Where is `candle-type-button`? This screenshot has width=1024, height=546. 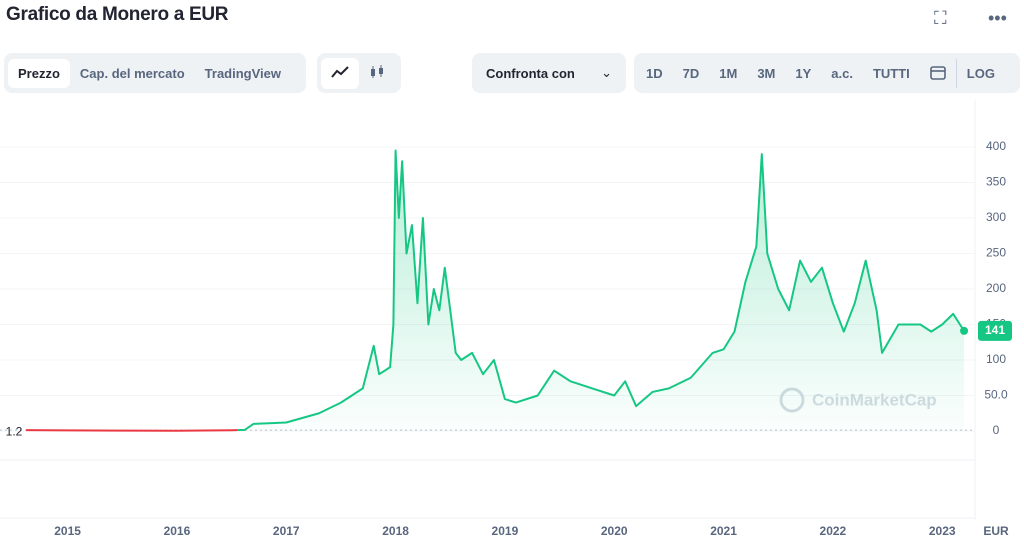 candle-type-button is located at coordinates (377, 73).